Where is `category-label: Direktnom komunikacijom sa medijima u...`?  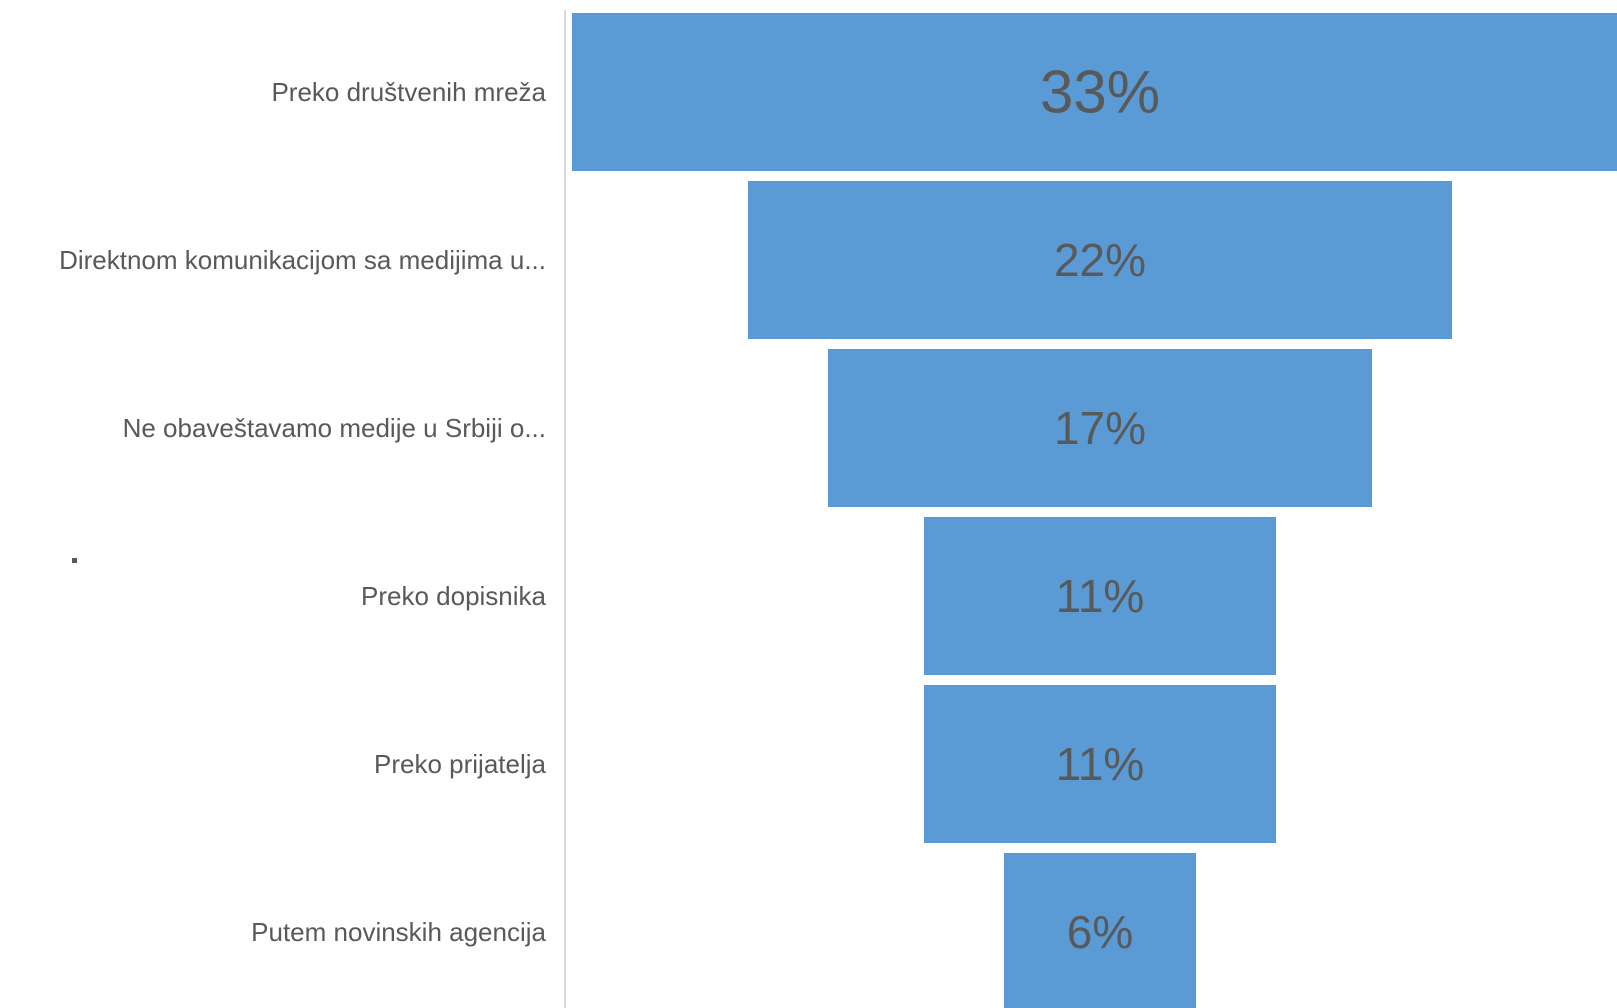
category-label: Direktnom komunikacijom sa medijima u... is located at coordinates (302, 260).